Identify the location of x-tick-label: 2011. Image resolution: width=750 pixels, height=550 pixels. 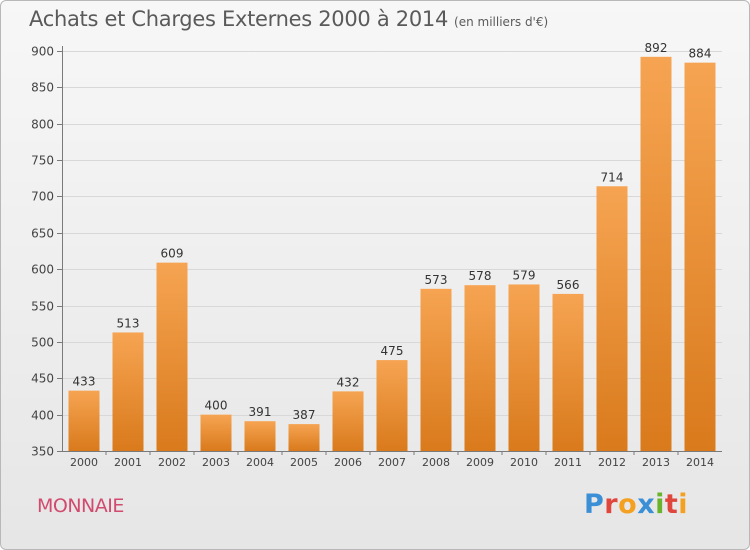
(568, 462).